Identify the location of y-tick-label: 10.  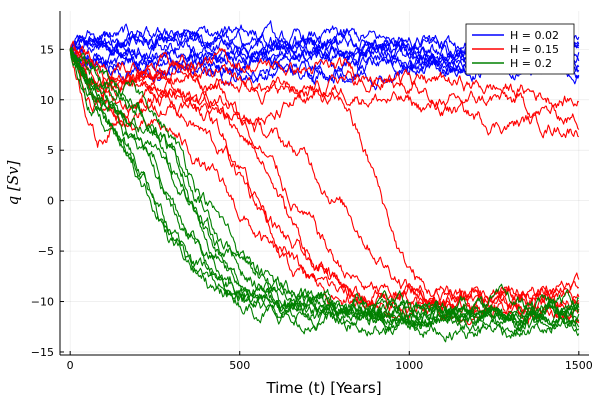
(47, 100).